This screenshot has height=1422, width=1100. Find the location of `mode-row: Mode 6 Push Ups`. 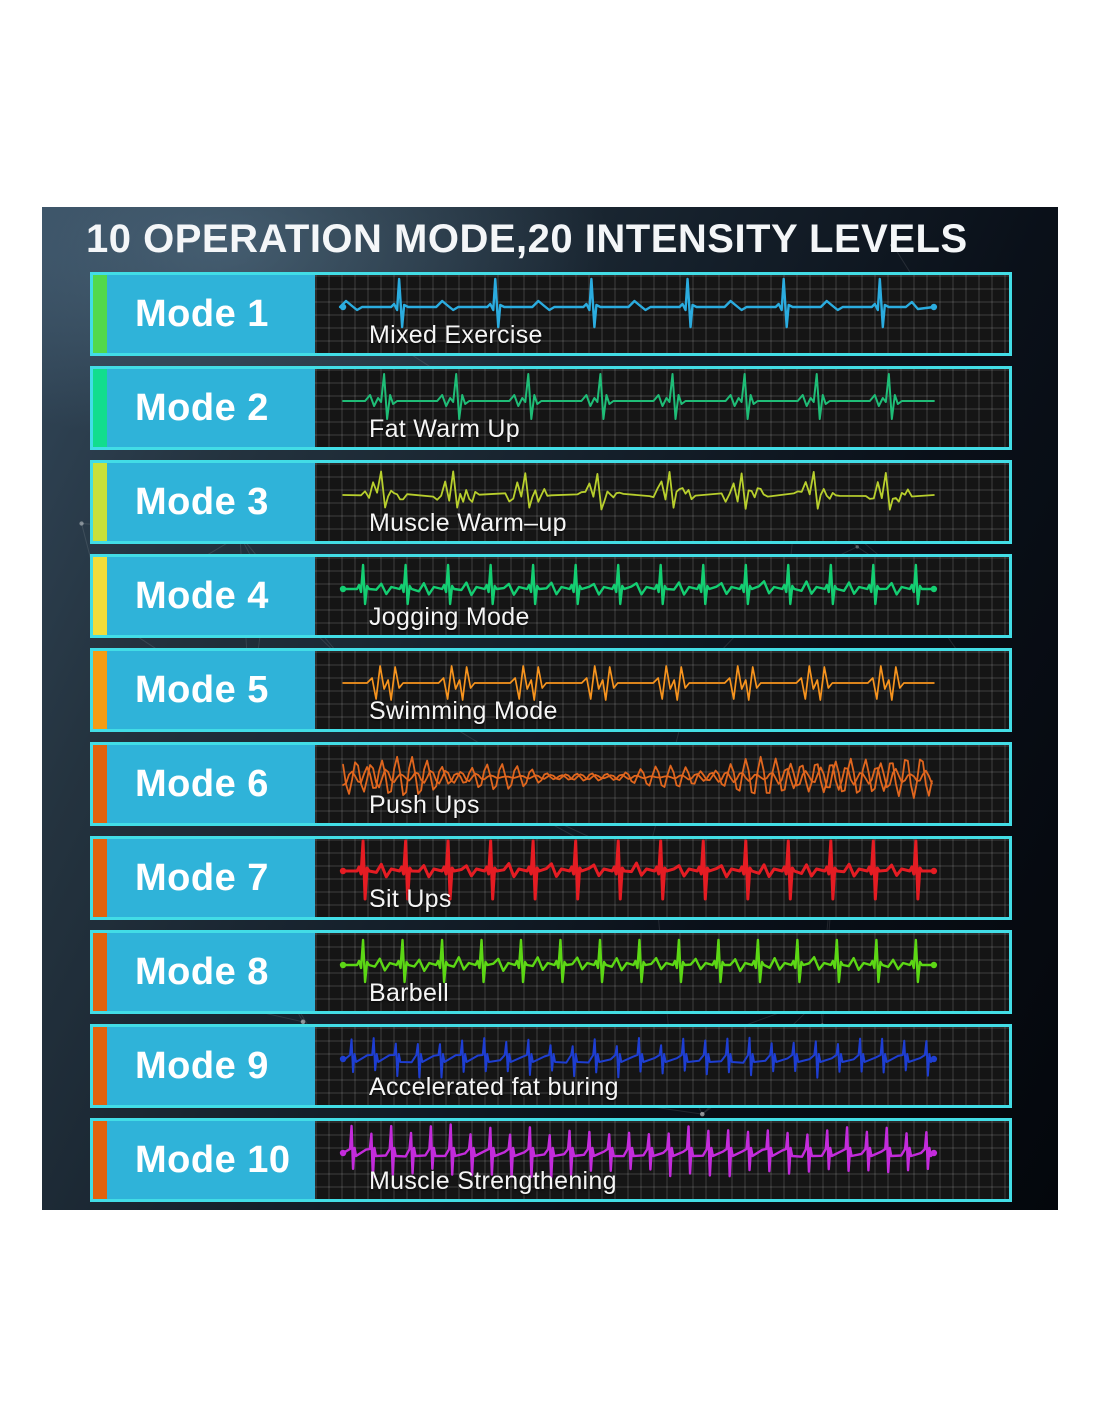

mode-row: Mode 6 Push Ups is located at coordinates (551, 784).